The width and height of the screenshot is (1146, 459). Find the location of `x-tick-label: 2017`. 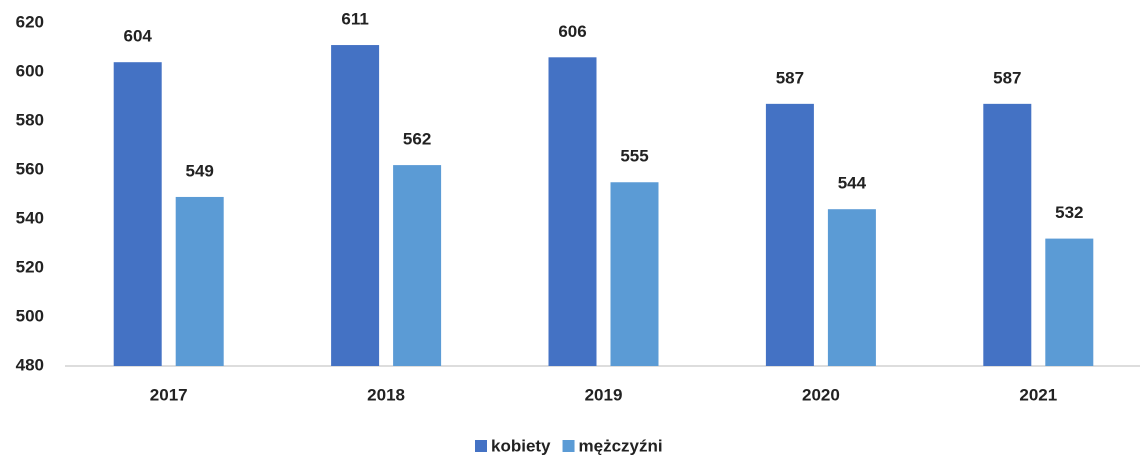

x-tick-label: 2017 is located at coordinates (169, 394).